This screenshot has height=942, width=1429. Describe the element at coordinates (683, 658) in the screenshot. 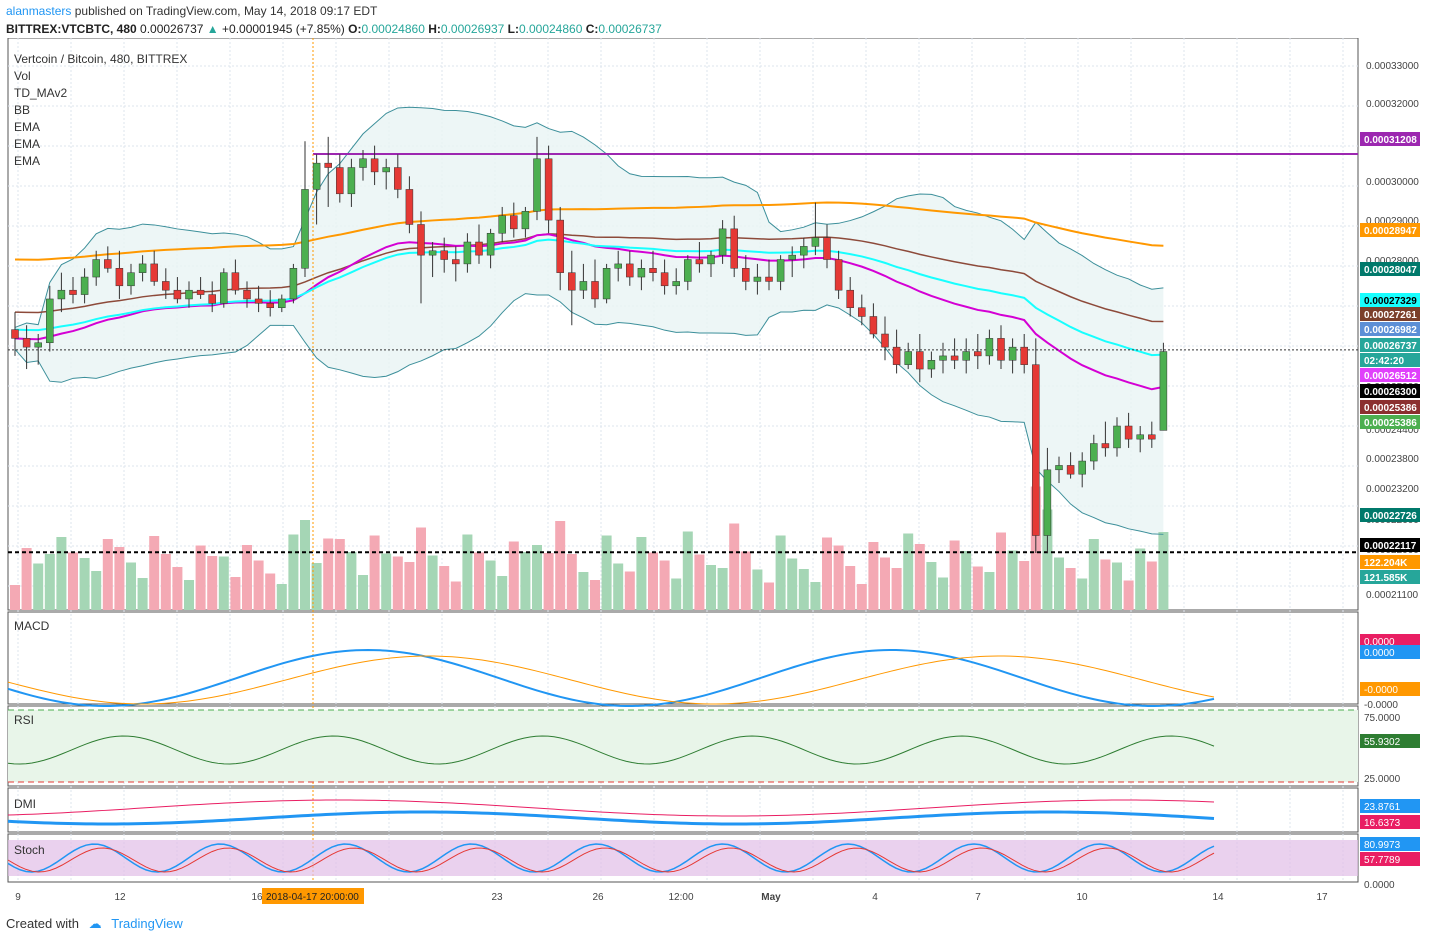

I see `pane-frame` at that location.